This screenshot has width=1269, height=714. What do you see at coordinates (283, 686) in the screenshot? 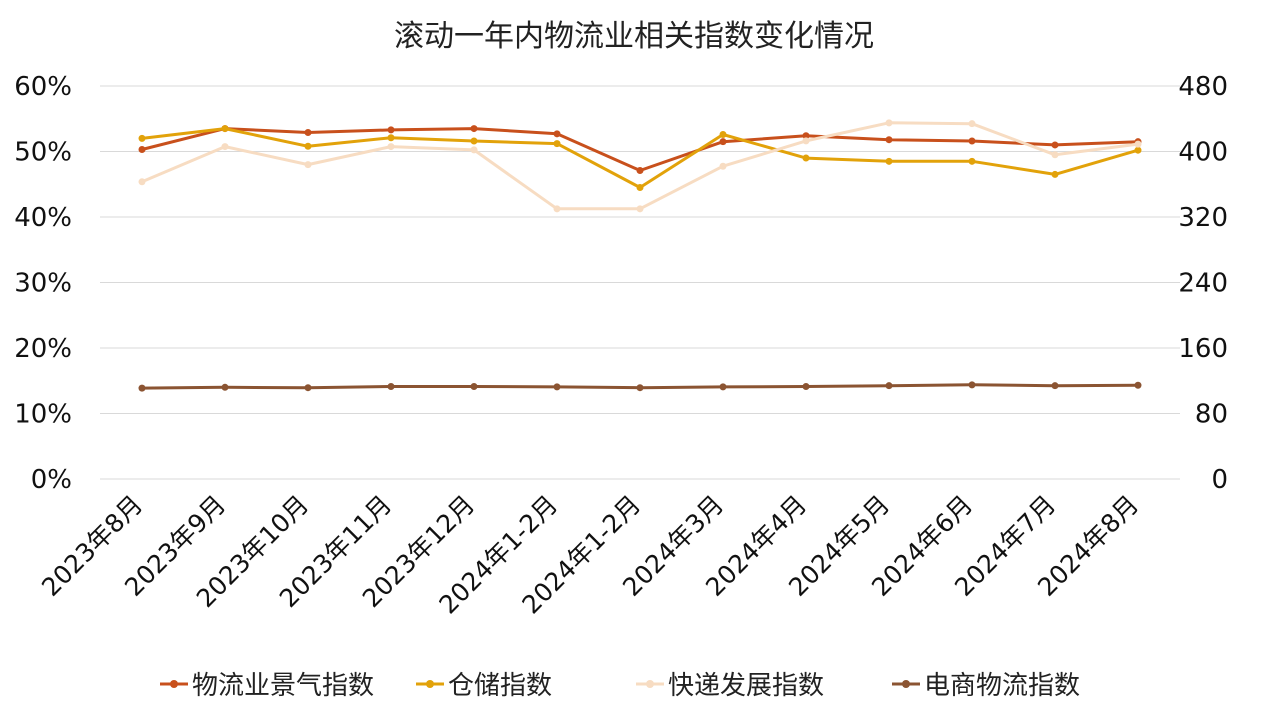
I see `legend-label: 物流业景气指数` at bounding box center [283, 686].